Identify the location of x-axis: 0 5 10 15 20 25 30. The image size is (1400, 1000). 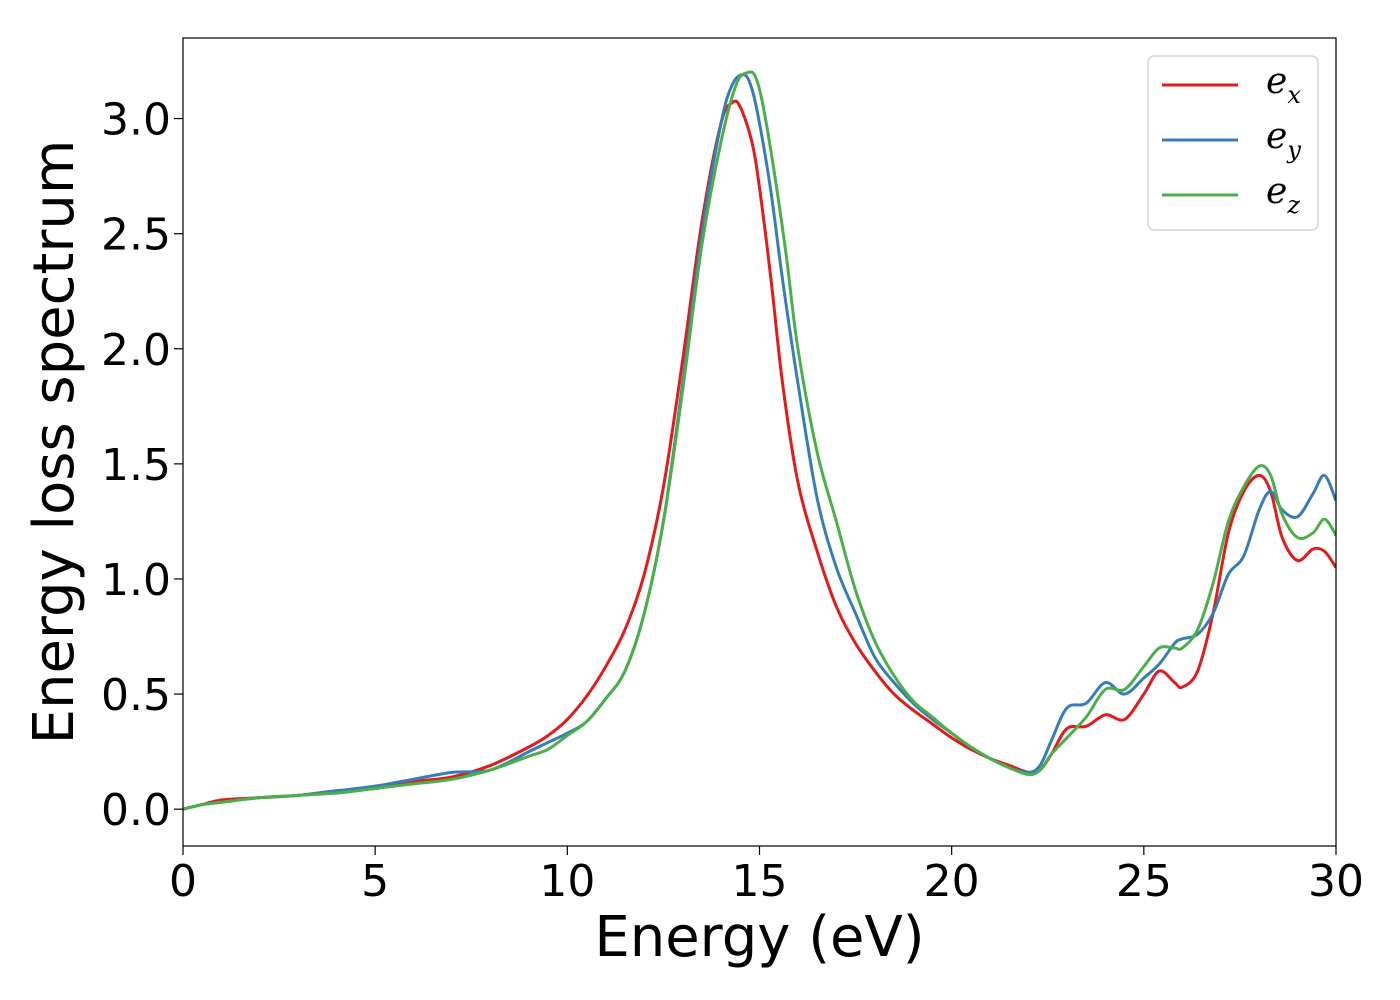
(766, 876).